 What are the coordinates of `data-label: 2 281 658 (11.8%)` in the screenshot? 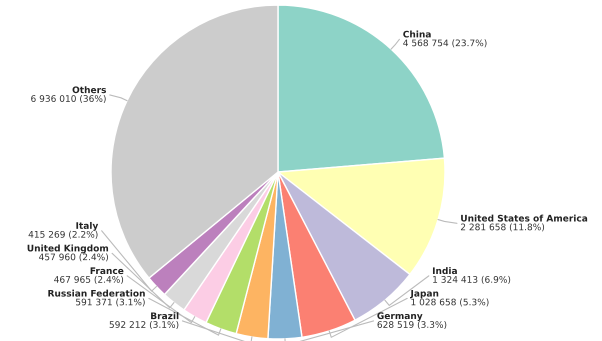 It's located at (502, 227).